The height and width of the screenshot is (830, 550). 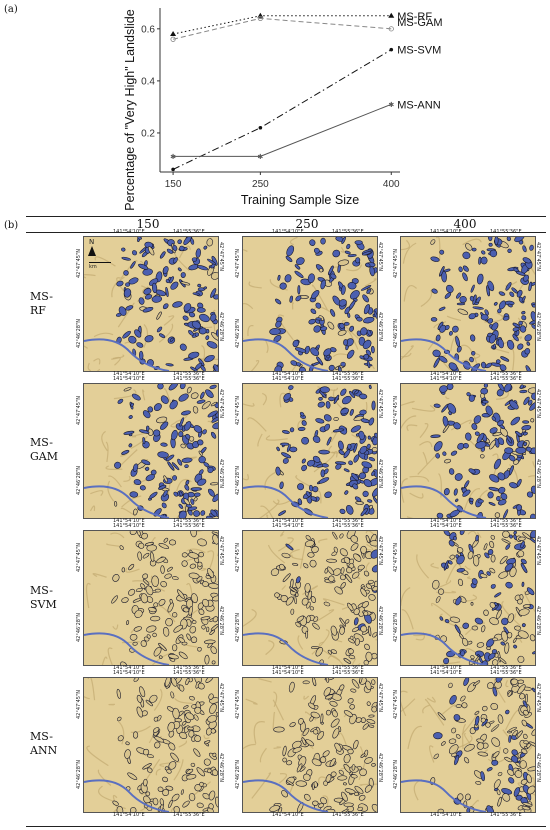 What do you see at coordinates (286, 826) in the screenshot?
I see `table-bottom-rule` at bounding box center [286, 826].